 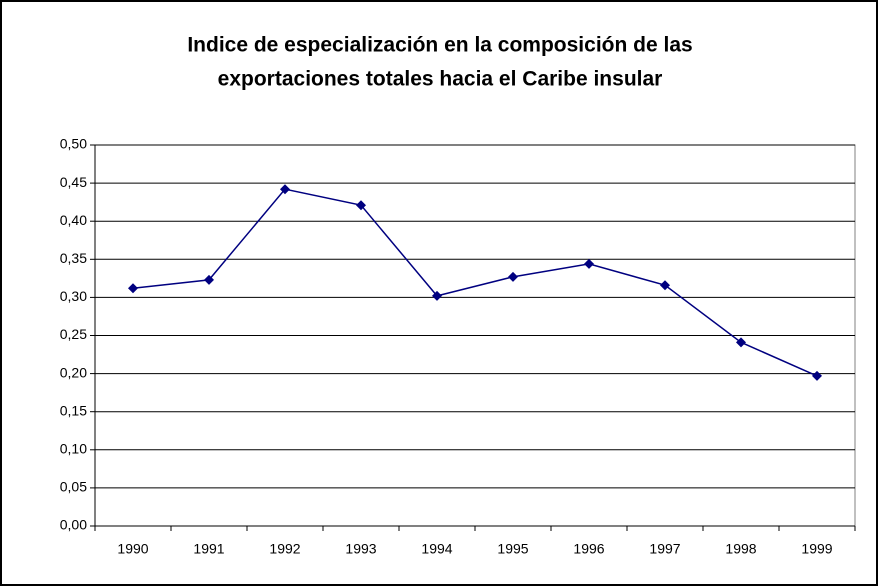 I want to click on x-tick-label: 1995, so click(x=512, y=549).